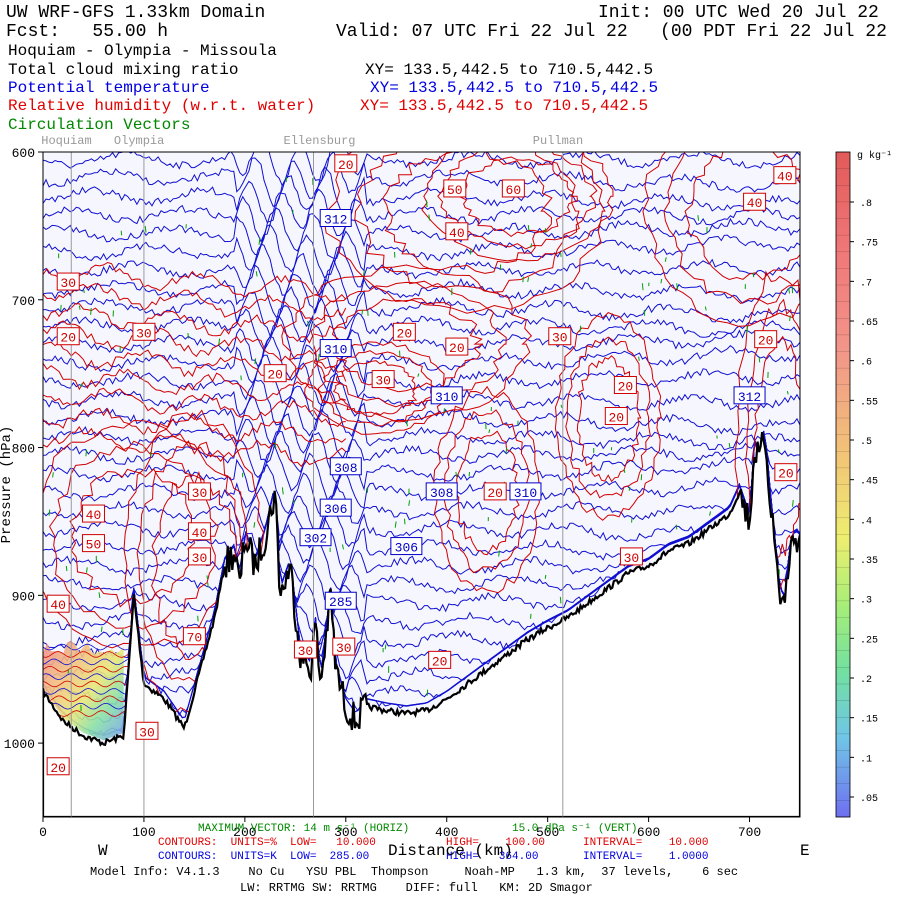  I want to click on rh-contour-interval: INTERVAL= 10.000, so click(646, 843).